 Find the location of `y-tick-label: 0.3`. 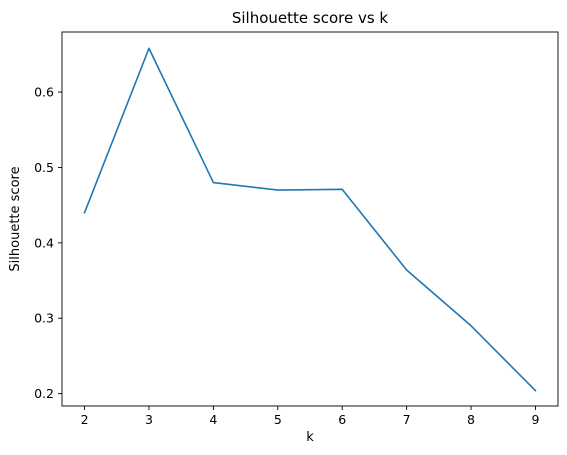

y-tick-label: 0.3 is located at coordinates (44, 318).